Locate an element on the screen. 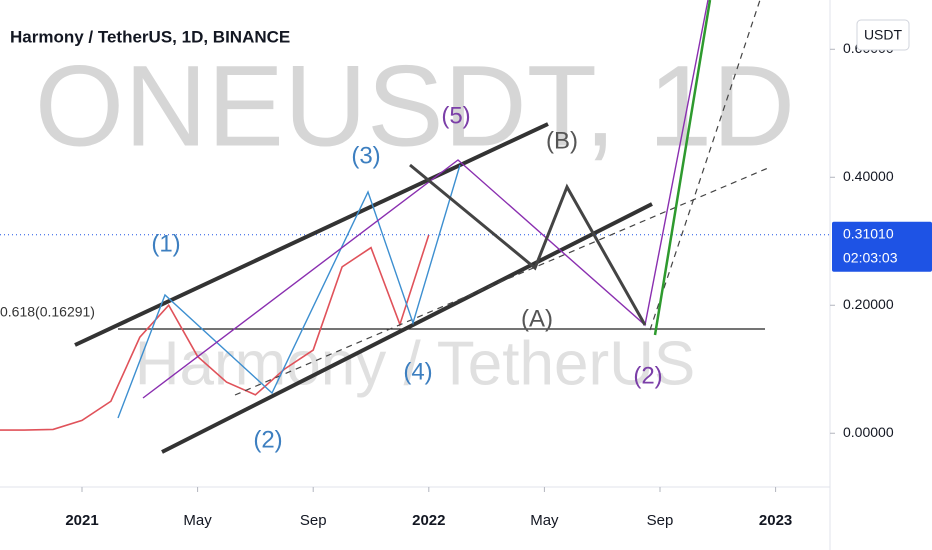  x-tick-label: 2021 is located at coordinates (81, 520).